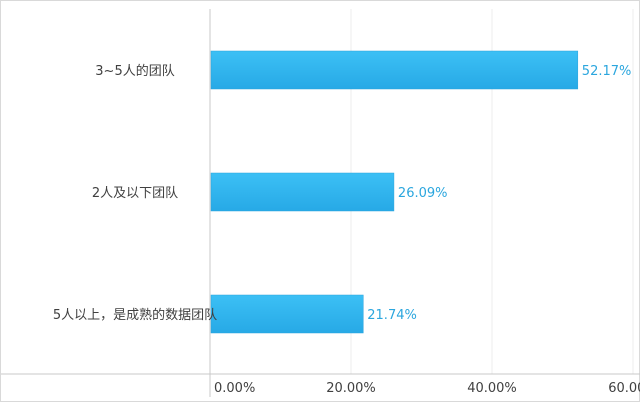 Image resolution: width=640 pixels, height=403 pixels. I want to click on data-label: 21.74%, so click(392, 315).